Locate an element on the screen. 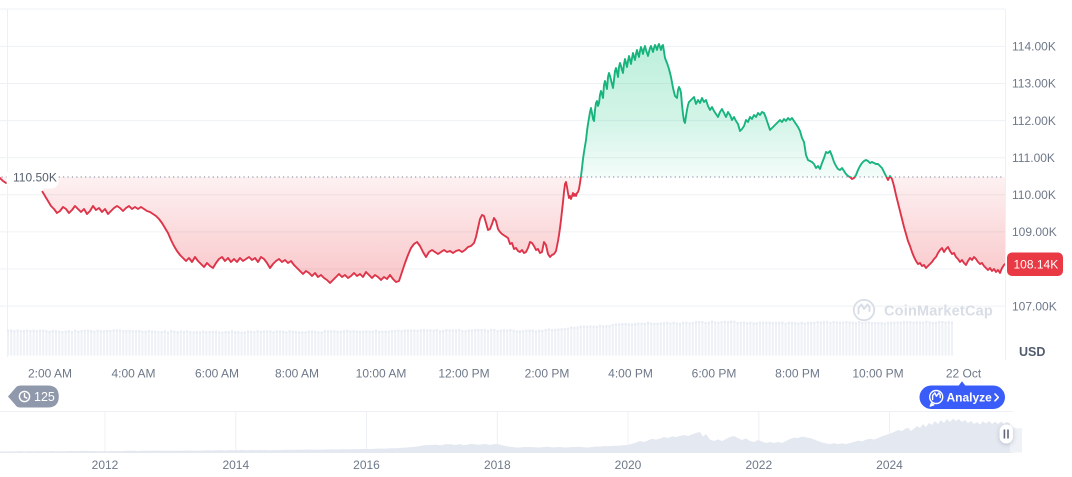 Image resolution: width=1072 pixels, height=477 pixels. svg-text: 108.14K is located at coordinates (1036, 265).